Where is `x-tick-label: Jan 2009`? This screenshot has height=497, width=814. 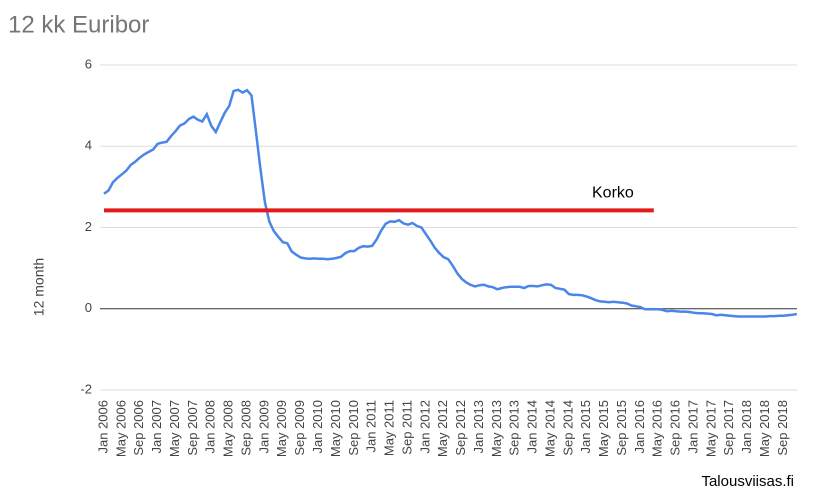 x-tick-label: Jan 2009 is located at coordinates (263, 427).